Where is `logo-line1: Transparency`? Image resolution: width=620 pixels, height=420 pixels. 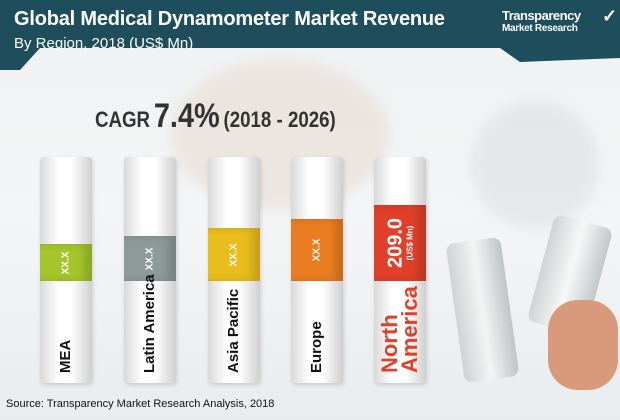 logo-line1: Transparency is located at coordinates (541, 15).